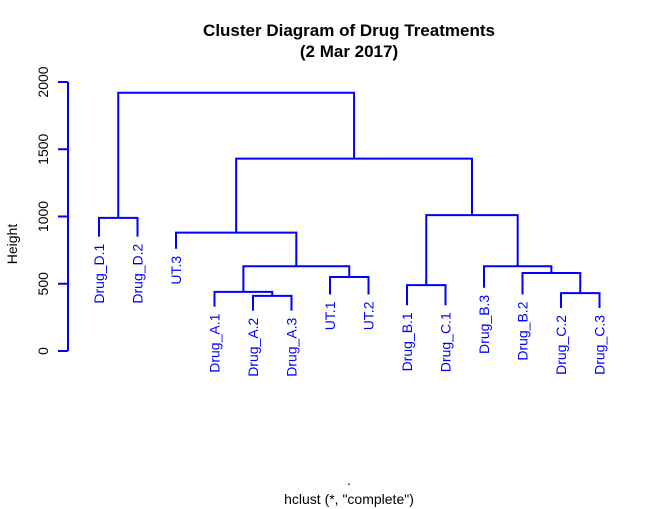 This screenshot has height=509, width=661. What do you see at coordinates (349, 480) in the screenshot?
I see `x-axis-label: .` at bounding box center [349, 480].